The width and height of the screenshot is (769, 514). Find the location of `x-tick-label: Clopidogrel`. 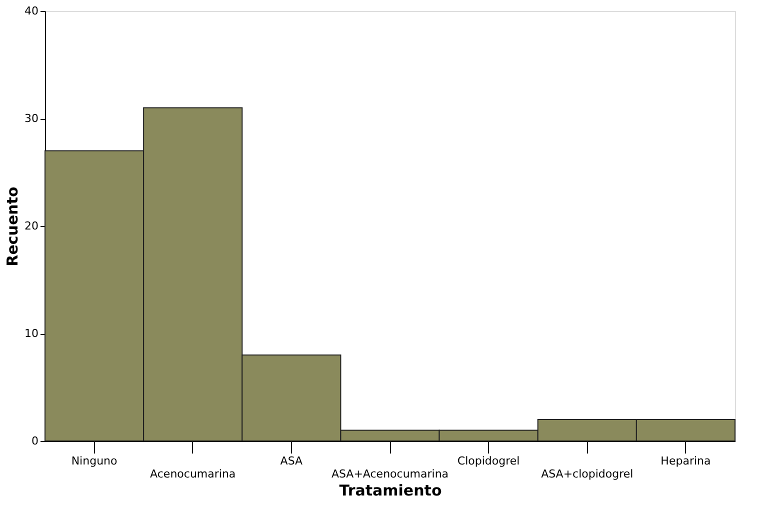

x-tick-label: Clopidogrel is located at coordinates (488, 461).